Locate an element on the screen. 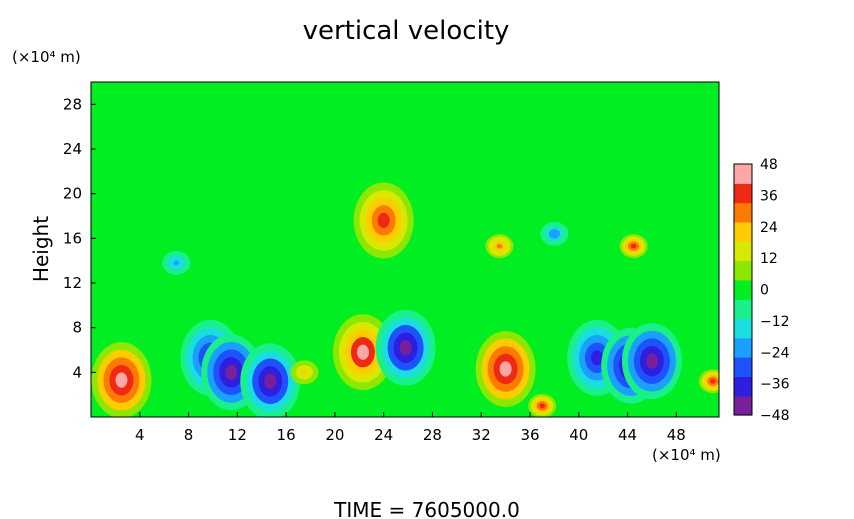  colorbar-tick-label: 48 is located at coordinates (769, 165).